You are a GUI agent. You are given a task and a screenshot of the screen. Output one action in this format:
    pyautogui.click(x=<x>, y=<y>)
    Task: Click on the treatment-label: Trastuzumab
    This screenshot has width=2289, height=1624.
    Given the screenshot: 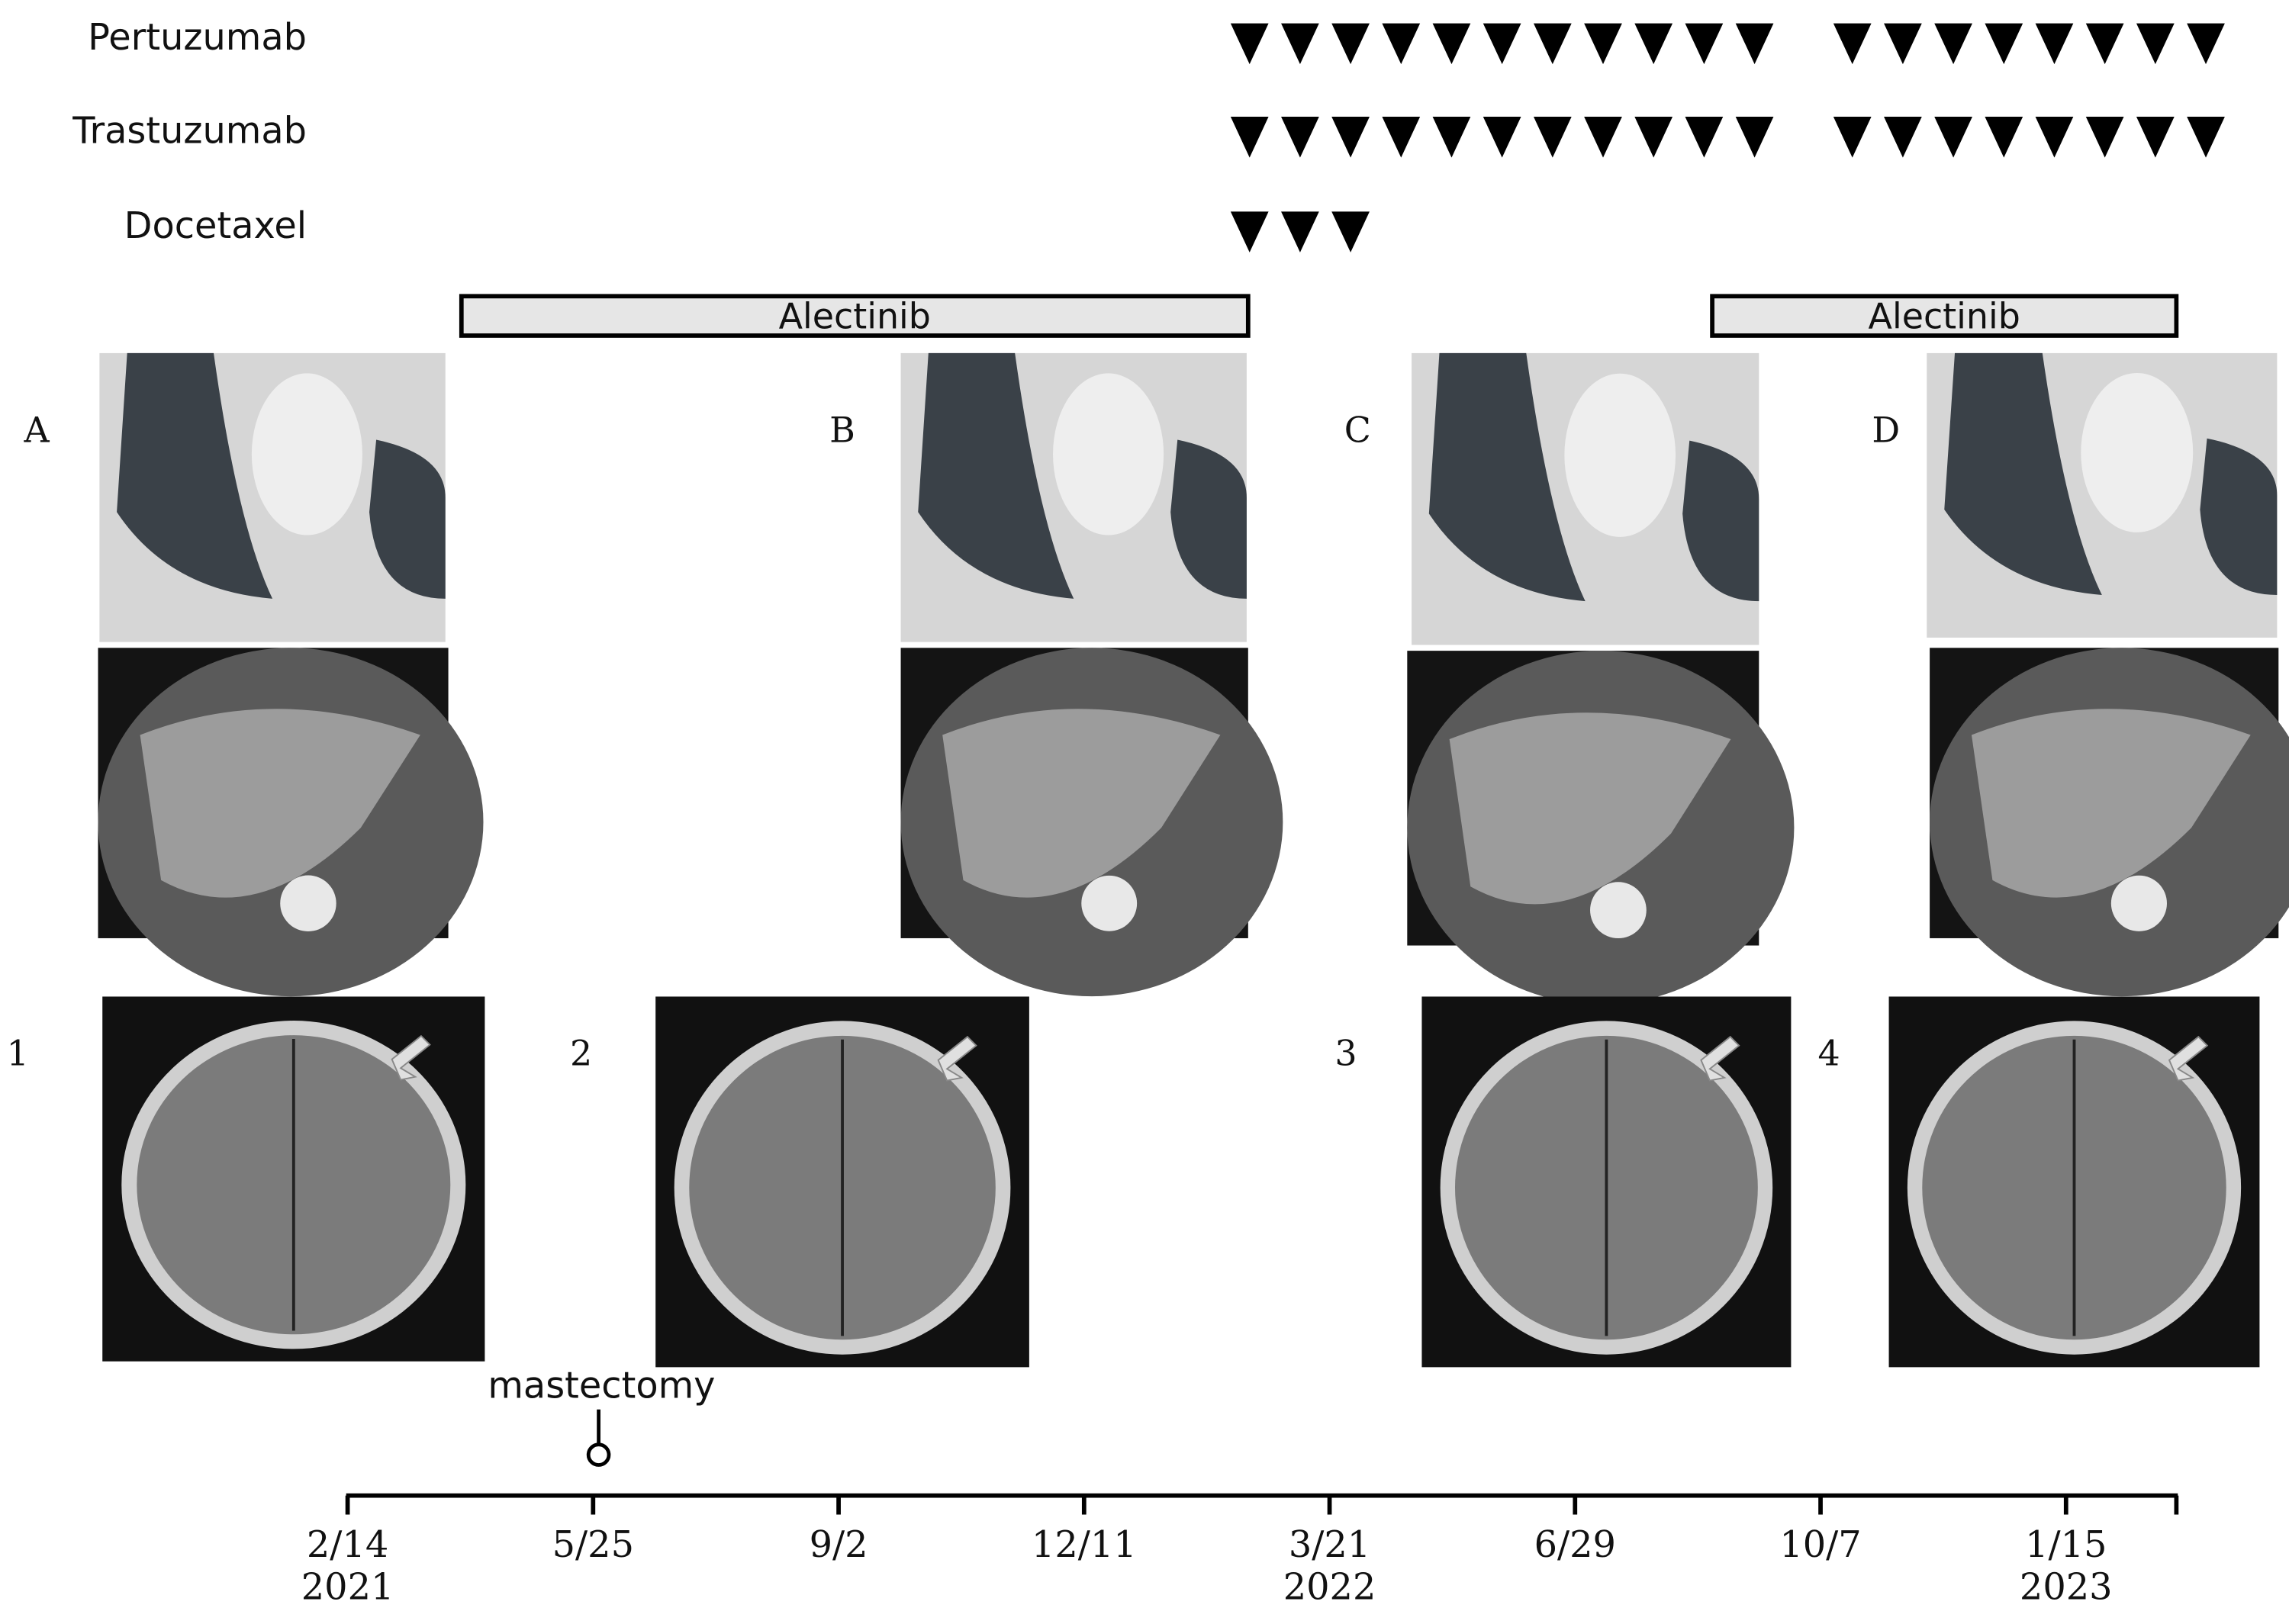 What is the action you would take?
    pyautogui.click(x=190, y=131)
    